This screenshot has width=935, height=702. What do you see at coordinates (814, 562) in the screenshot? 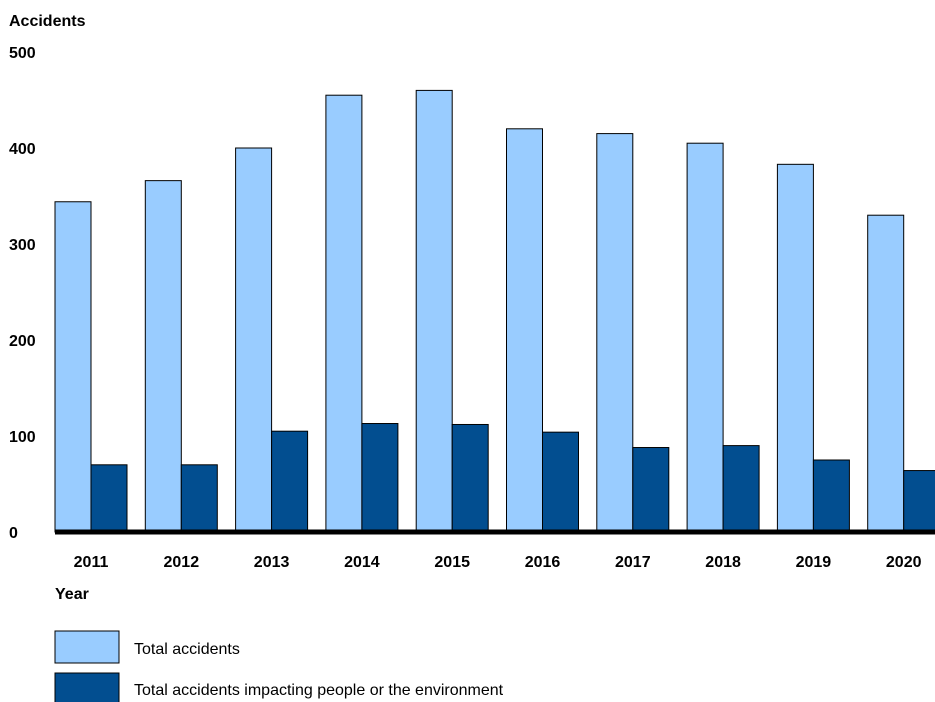
I see `x-tick-label: 2019` at bounding box center [814, 562].